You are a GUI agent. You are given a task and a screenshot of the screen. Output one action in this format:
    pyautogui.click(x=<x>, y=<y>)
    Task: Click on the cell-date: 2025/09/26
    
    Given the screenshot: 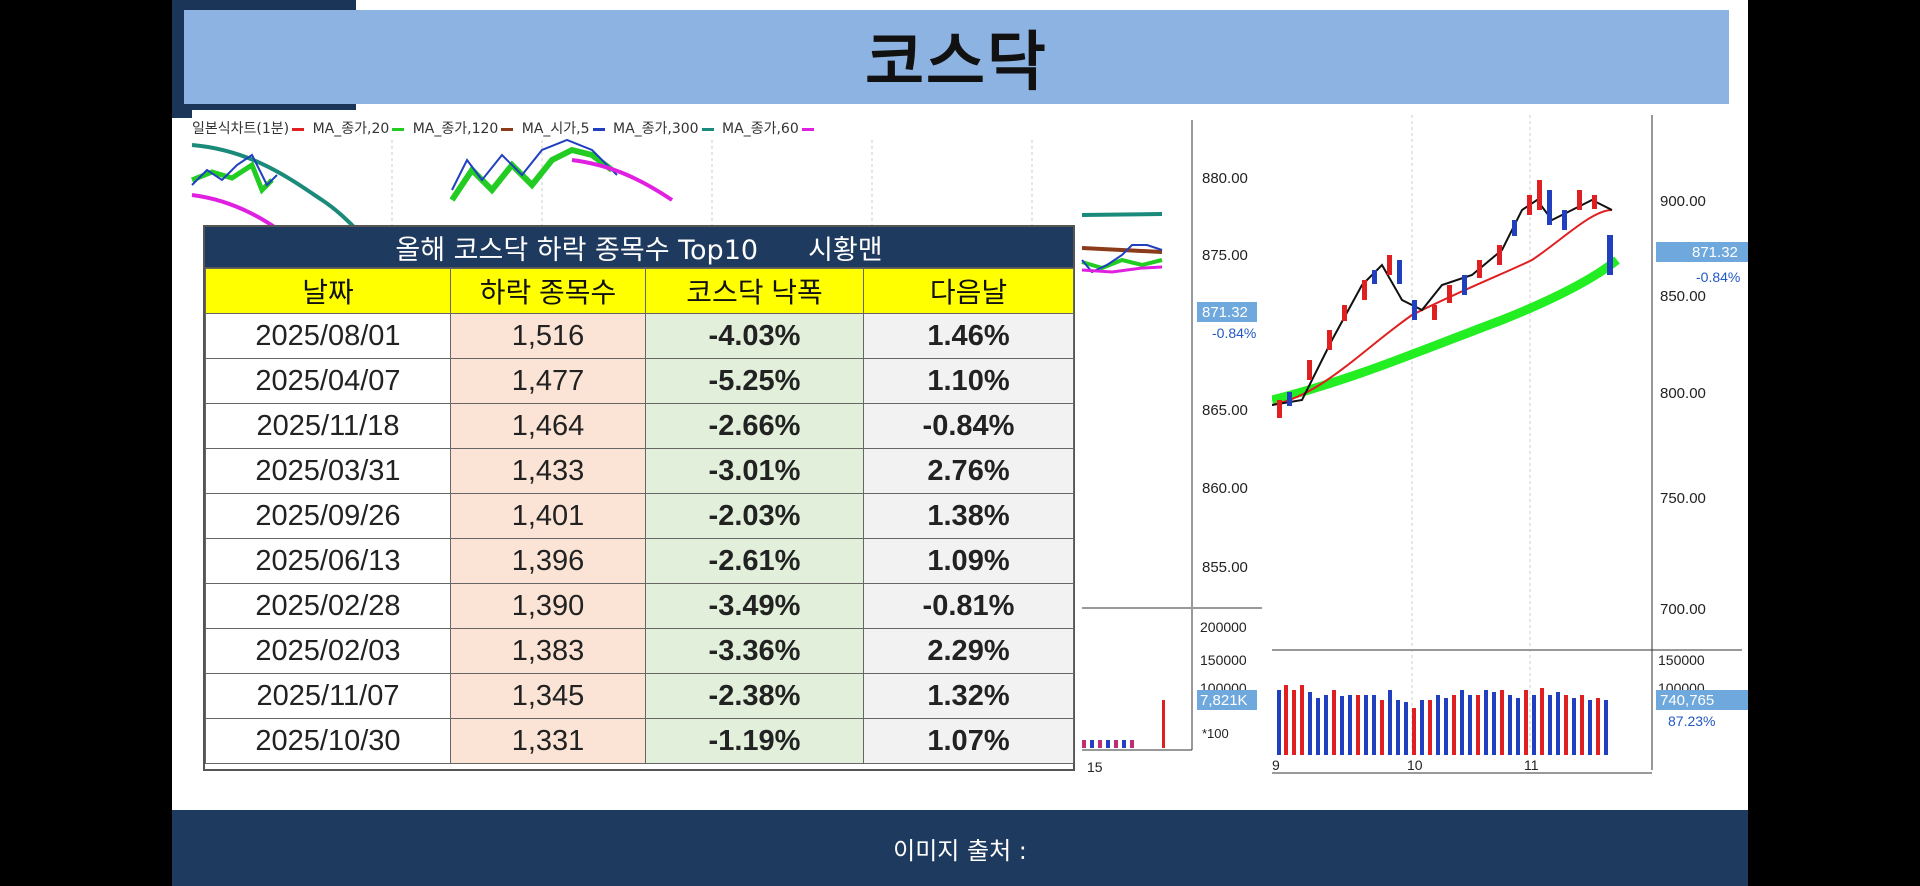 What is the action you would take?
    pyautogui.click(x=328, y=516)
    